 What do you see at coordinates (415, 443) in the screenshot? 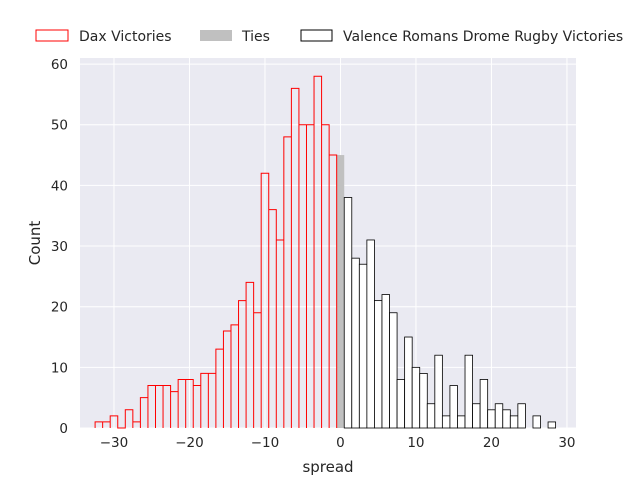
I see `x-tick-label: 10` at bounding box center [415, 443].